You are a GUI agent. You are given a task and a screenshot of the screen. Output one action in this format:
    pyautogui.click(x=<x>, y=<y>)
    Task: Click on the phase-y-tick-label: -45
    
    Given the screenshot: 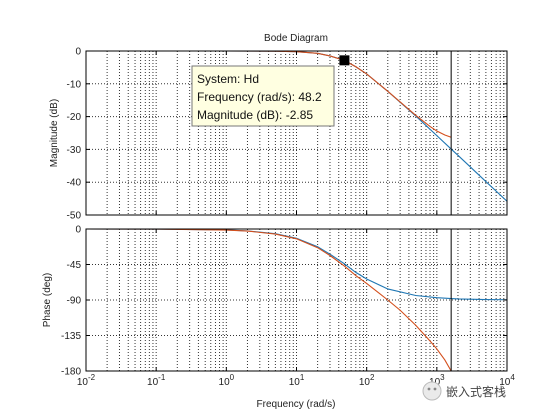 What is the action you would take?
    pyautogui.click(x=74, y=265)
    